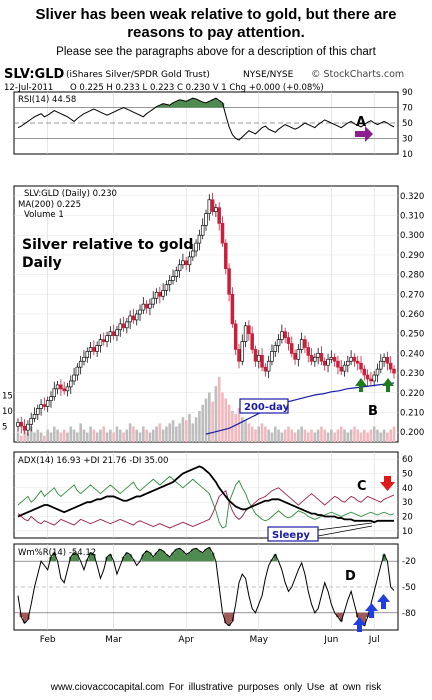  What do you see at coordinates (70, 194) in the screenshot?
I see `price-legend: SLV:GLD (Daily) 0.230` at bounding box center [70, 194].